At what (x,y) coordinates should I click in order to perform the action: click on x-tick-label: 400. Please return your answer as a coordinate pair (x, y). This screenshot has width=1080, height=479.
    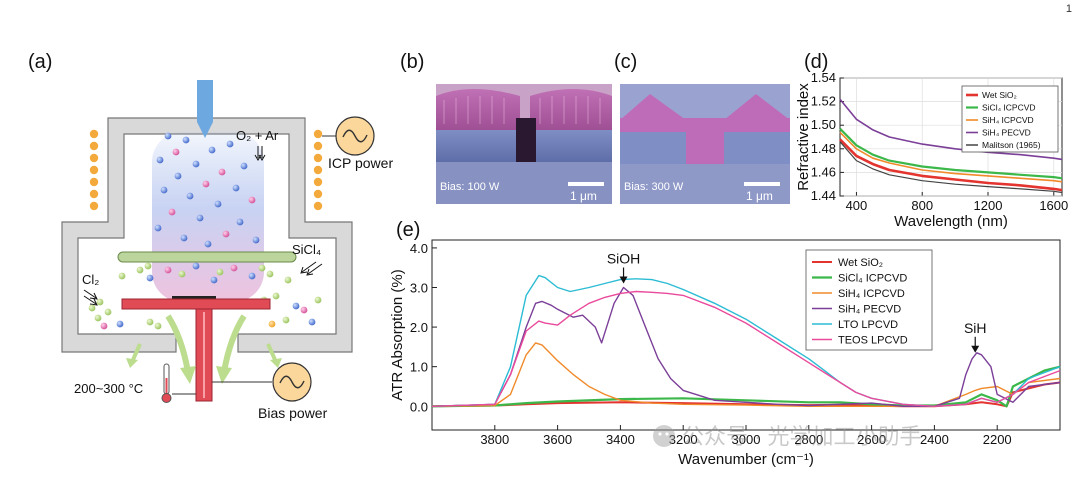
    Looking at the image, I should click on (857, 205).